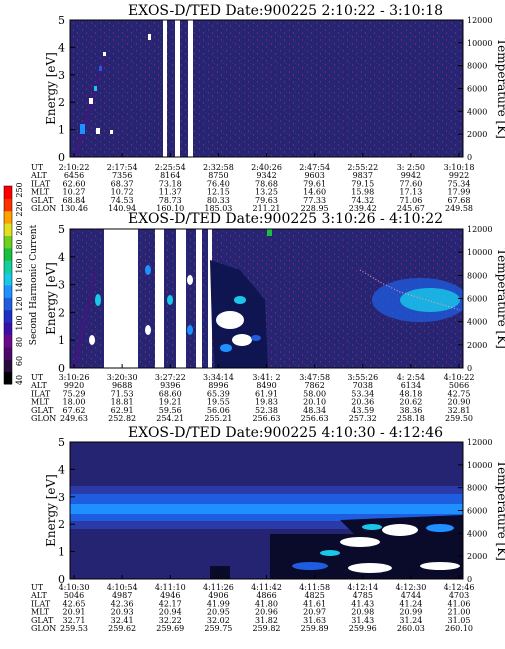 This screenshot has height=649, width=505. Describe the element at coordinates (266, 175) in the screenshot. I see `orbit-cell: 9342` at that location.